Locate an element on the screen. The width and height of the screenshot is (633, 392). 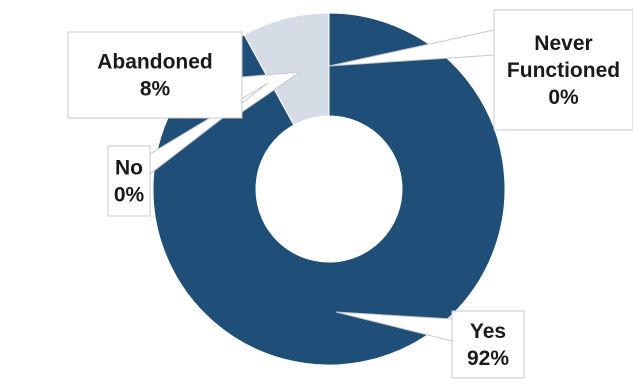
data-label-box-yes is located at coordinates (488, 344).